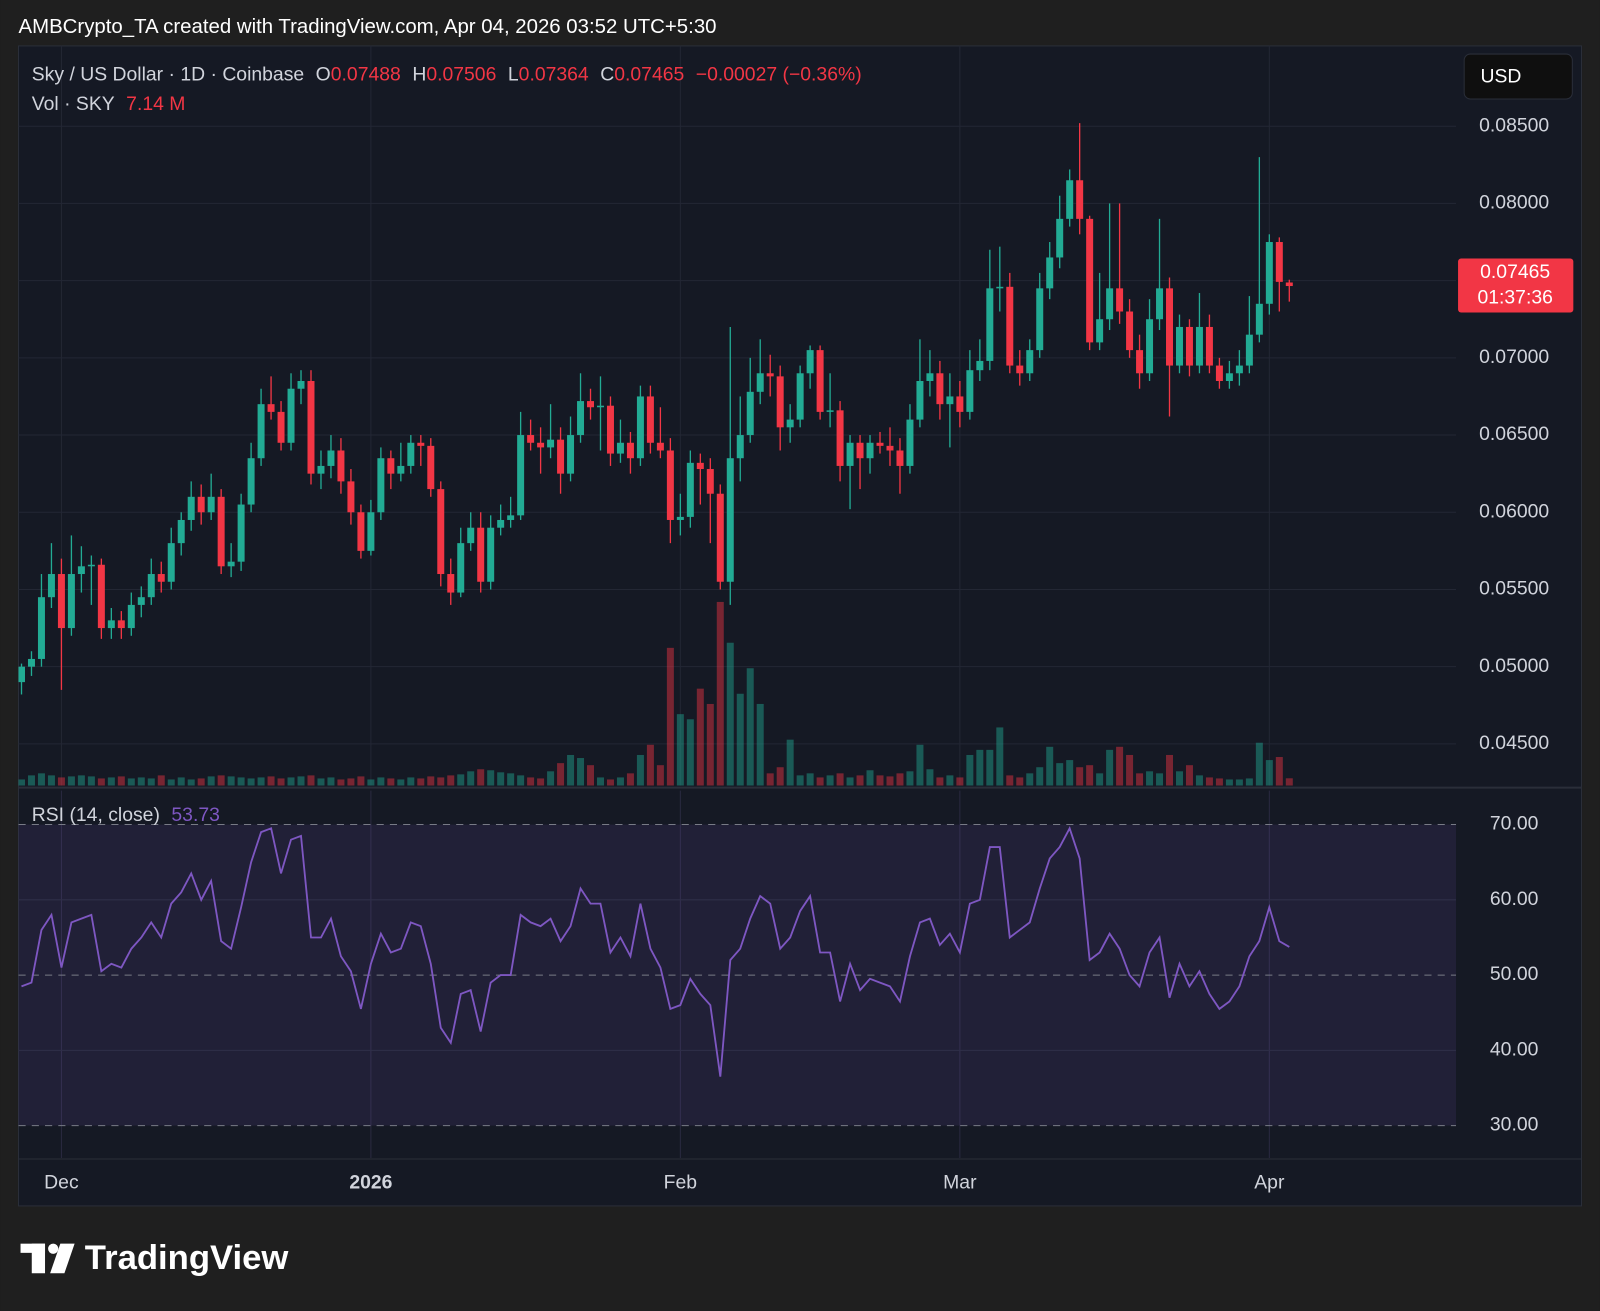 This screenshot has height=1311, width=1600. What do you see at coordinates (61, 1183) in the screenshot?
I see `x-tick-label: Dec` at bounding box center [61, 1183].